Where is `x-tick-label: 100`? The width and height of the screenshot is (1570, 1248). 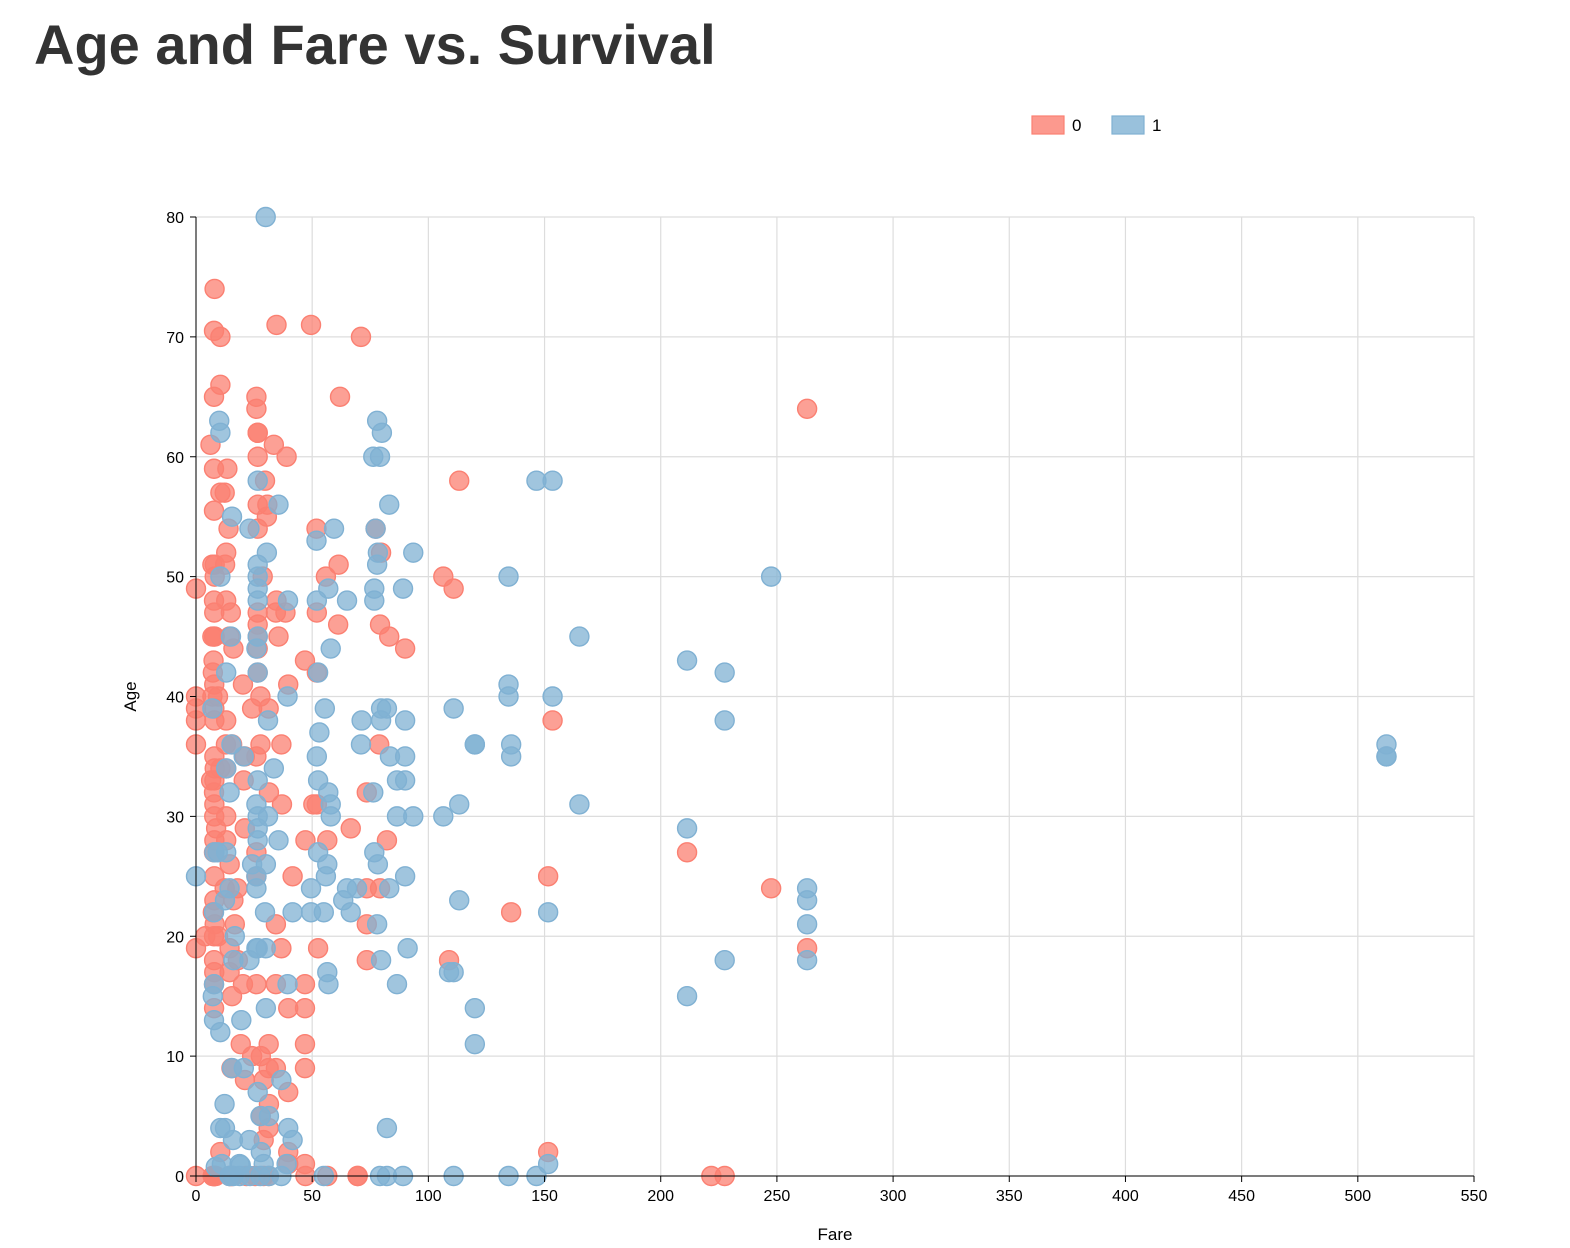 x-tick-label: 100 is located at coordinates (428, 1196).